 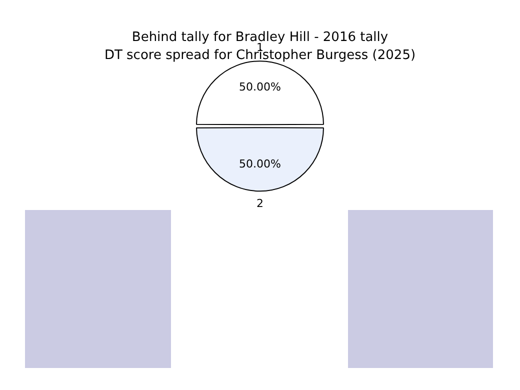 I want to click on chart-subtitle: DT score spread for Christopher Burgess (2025), so click(x=260, y=55).